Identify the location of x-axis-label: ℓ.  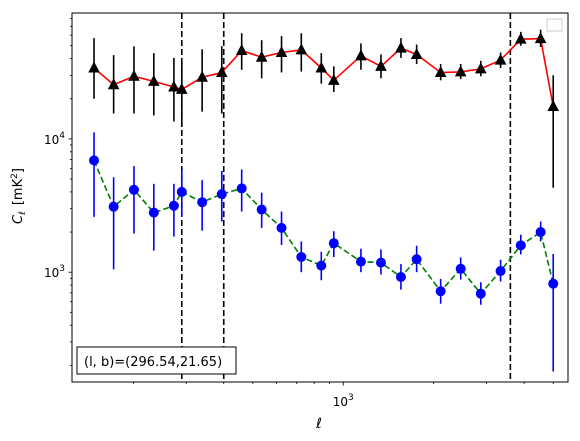
(318, 424).